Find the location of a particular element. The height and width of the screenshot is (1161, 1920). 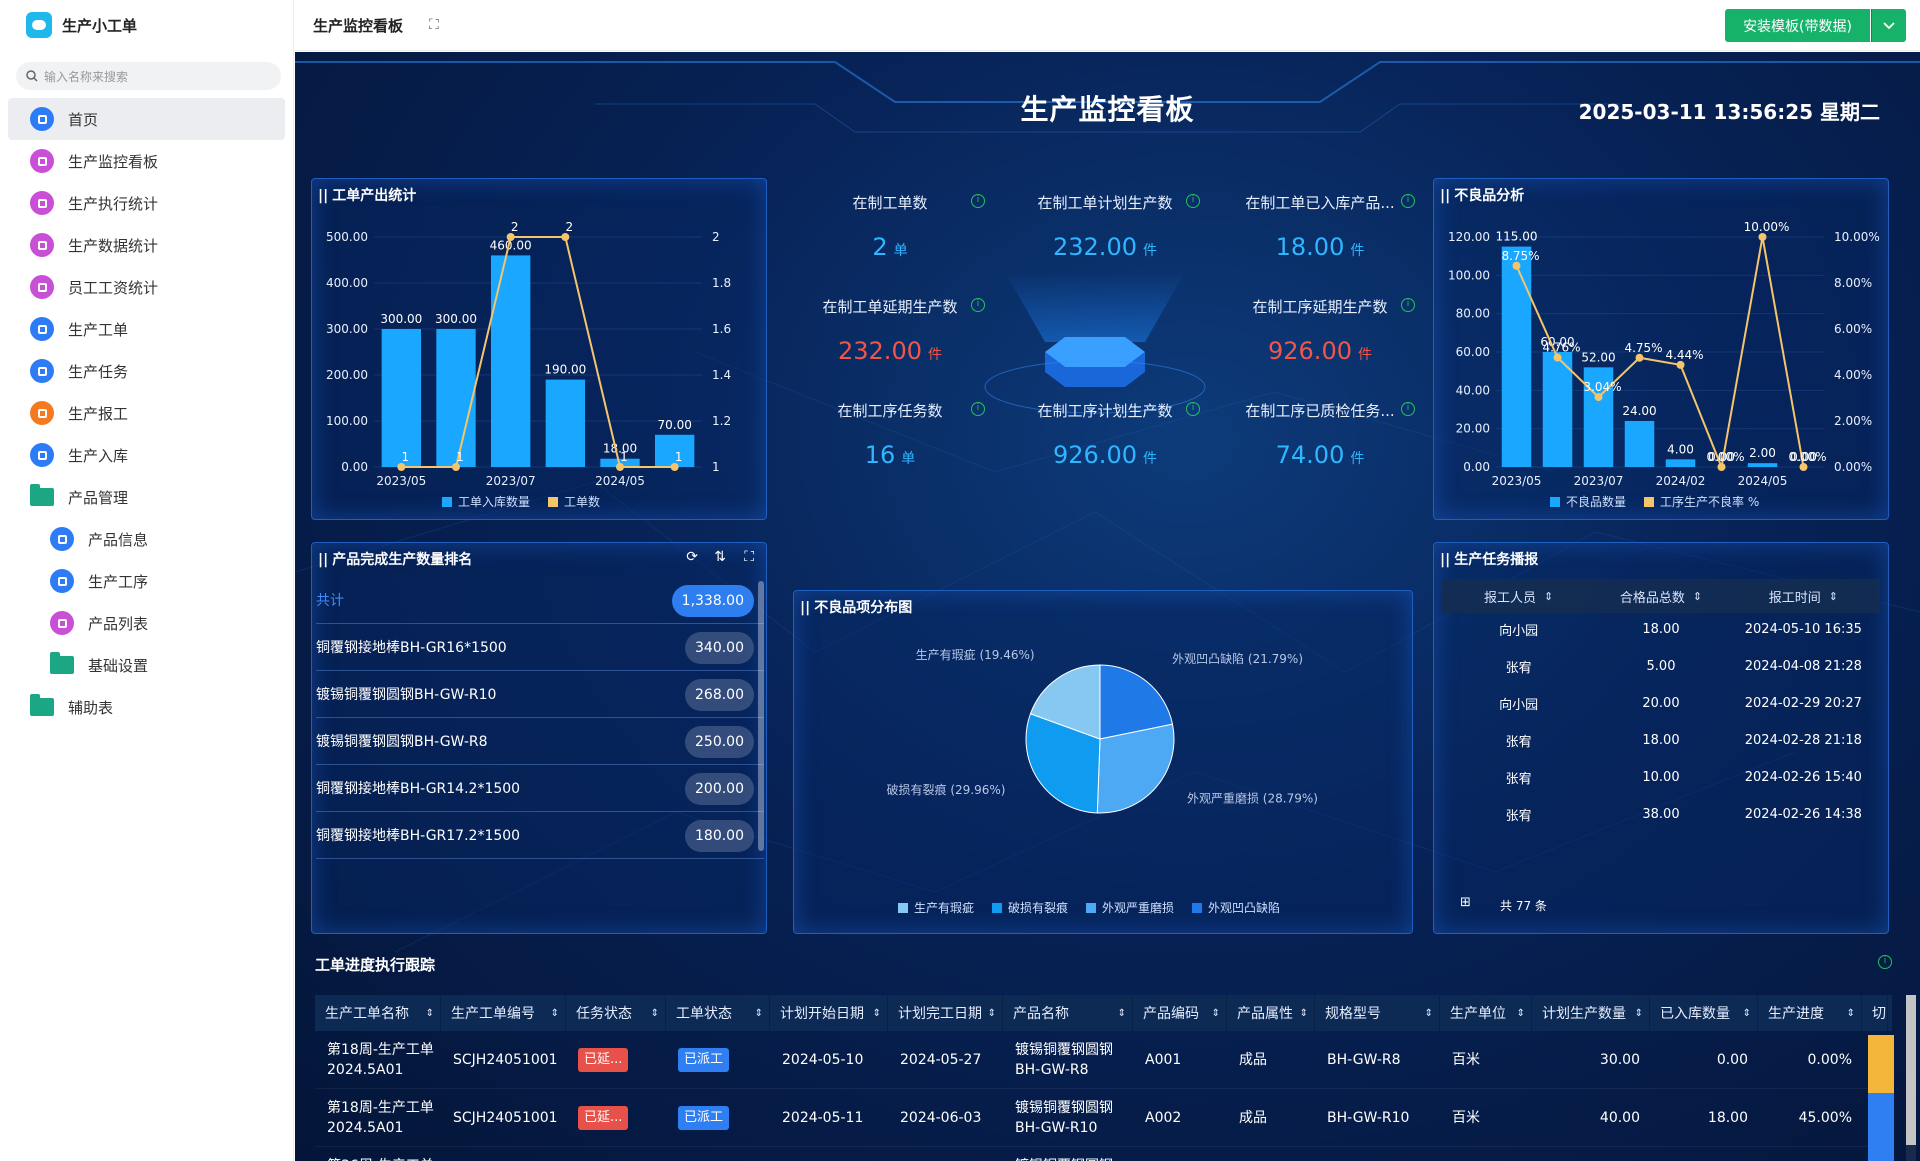

legend-item: 工序生产不良率 % is located at coordinates (1701, 501).